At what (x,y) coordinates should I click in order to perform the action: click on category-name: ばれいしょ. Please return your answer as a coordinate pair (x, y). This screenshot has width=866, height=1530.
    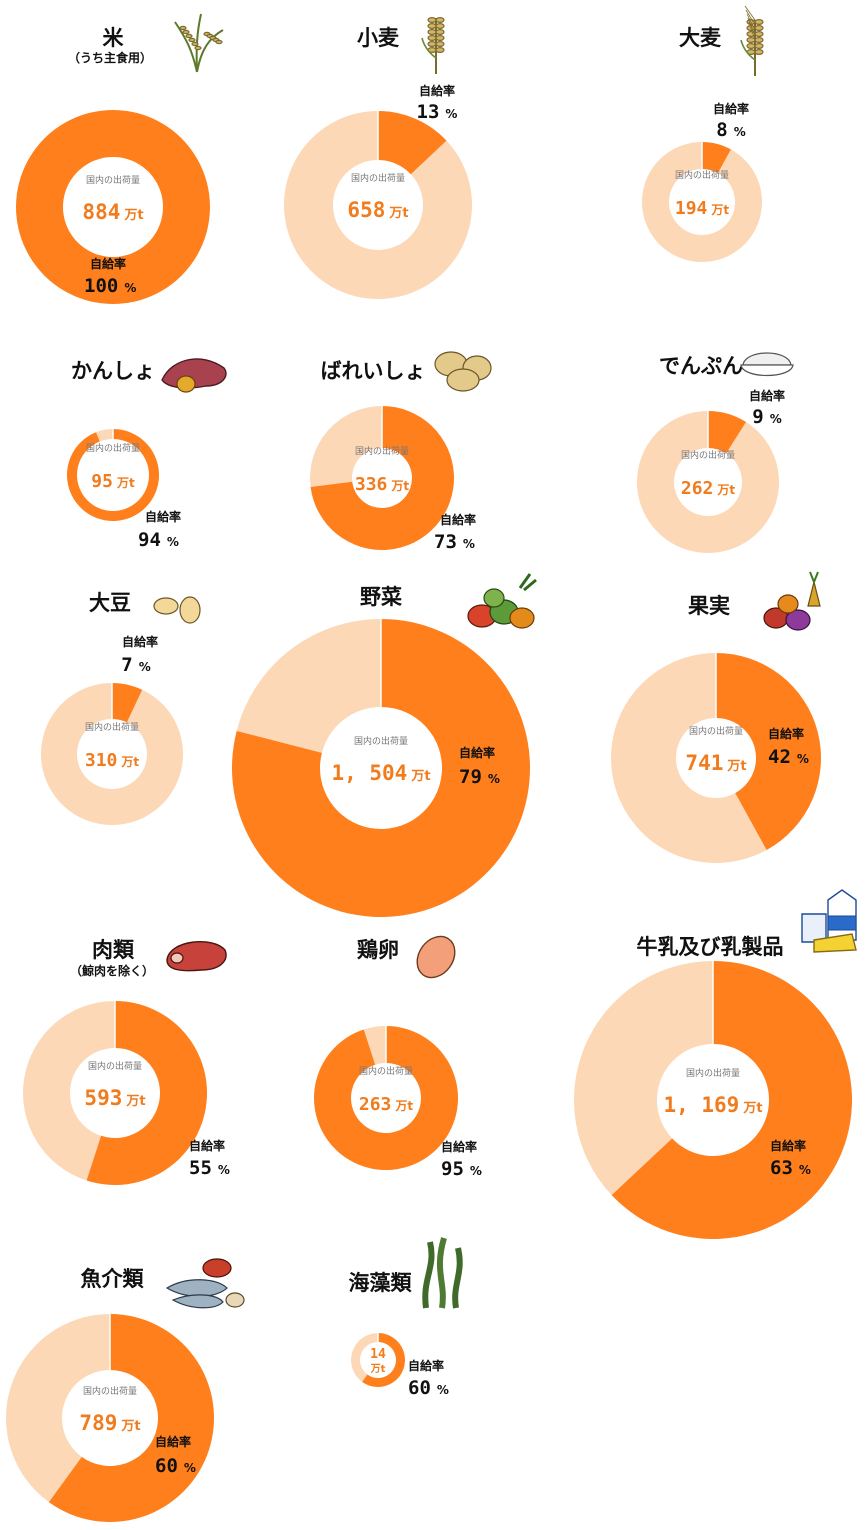
    Looking at the image, I should click on (373, 371).